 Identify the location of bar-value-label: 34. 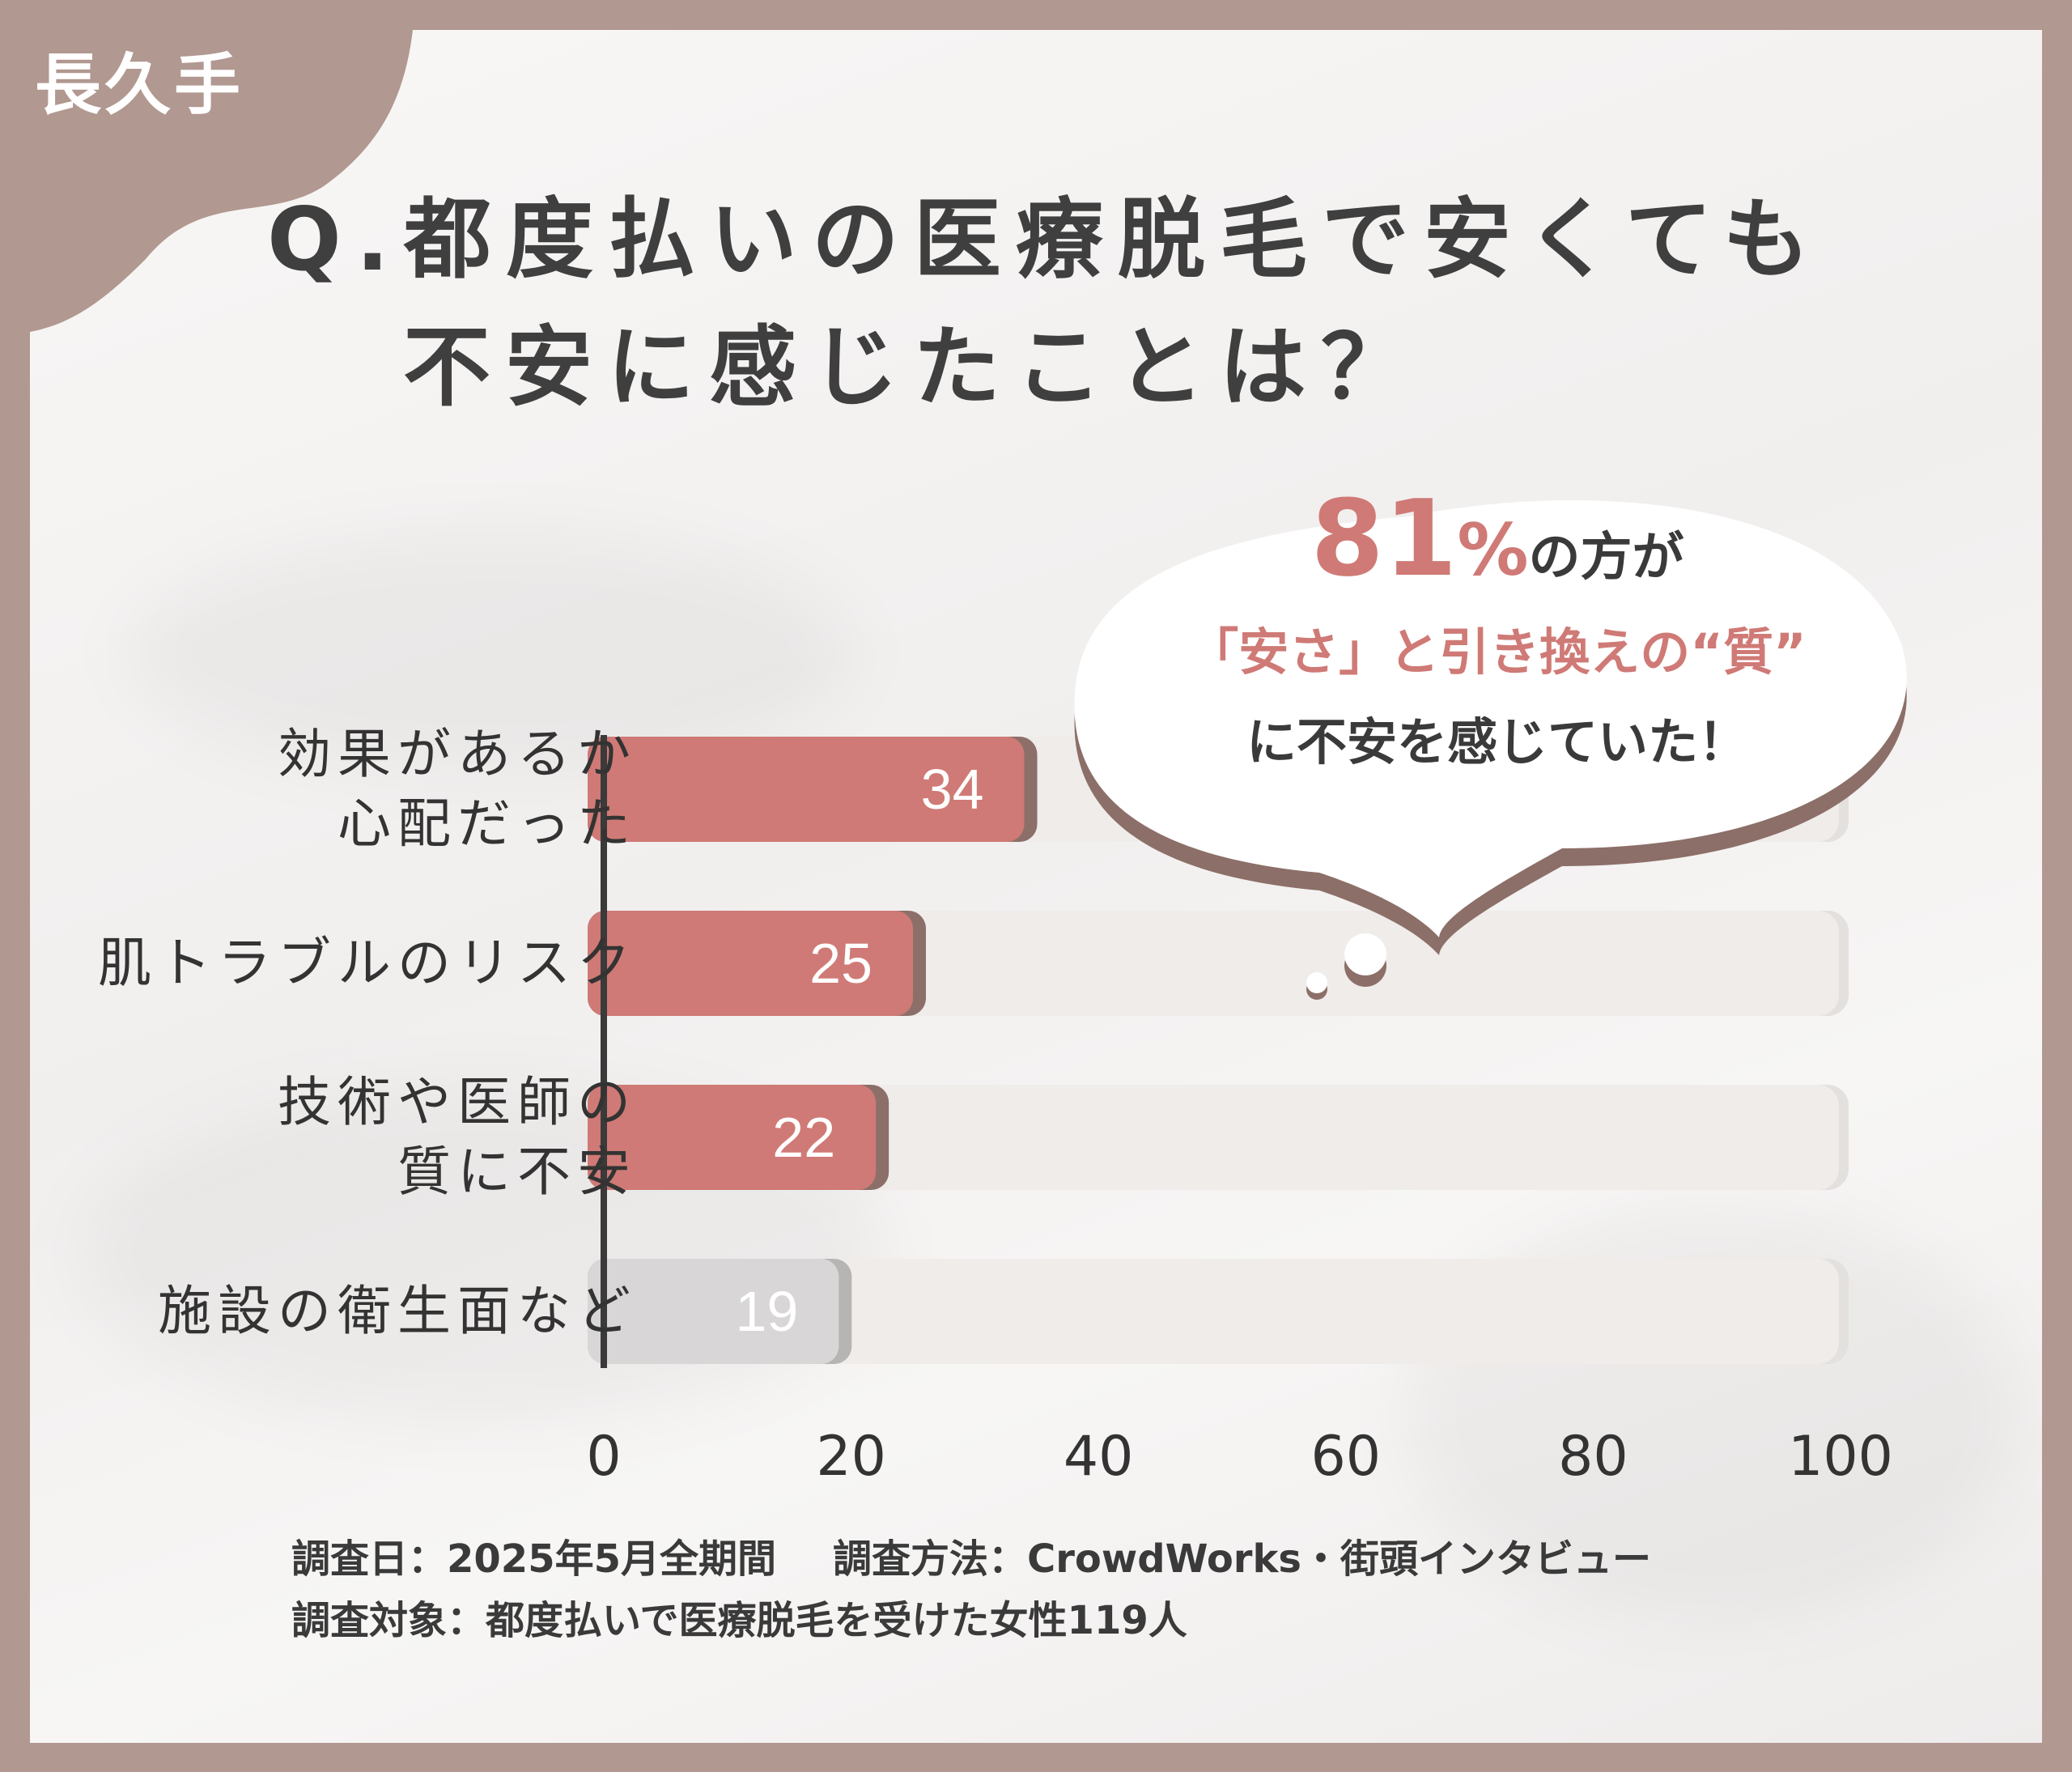
(952, 790).